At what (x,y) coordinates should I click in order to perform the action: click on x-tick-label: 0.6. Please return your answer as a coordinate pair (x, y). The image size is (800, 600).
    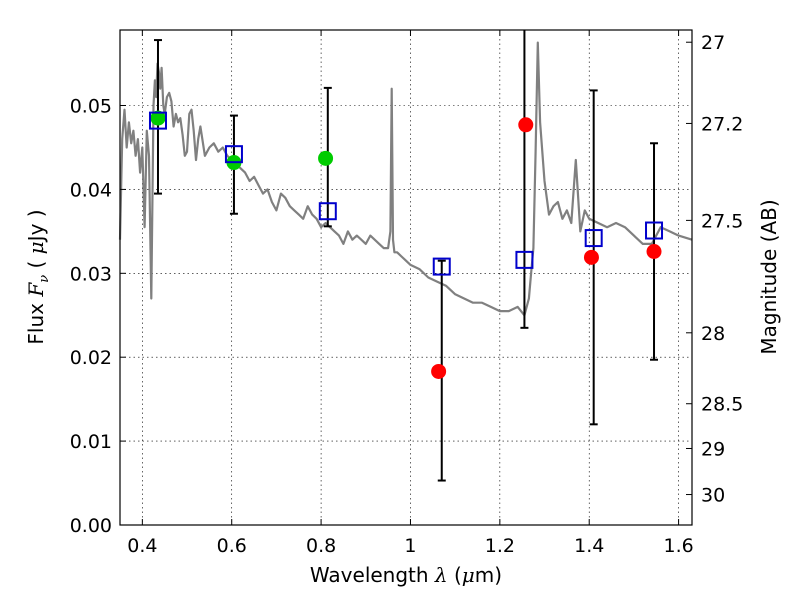
    Looking at the image, I should click on (232, 546).